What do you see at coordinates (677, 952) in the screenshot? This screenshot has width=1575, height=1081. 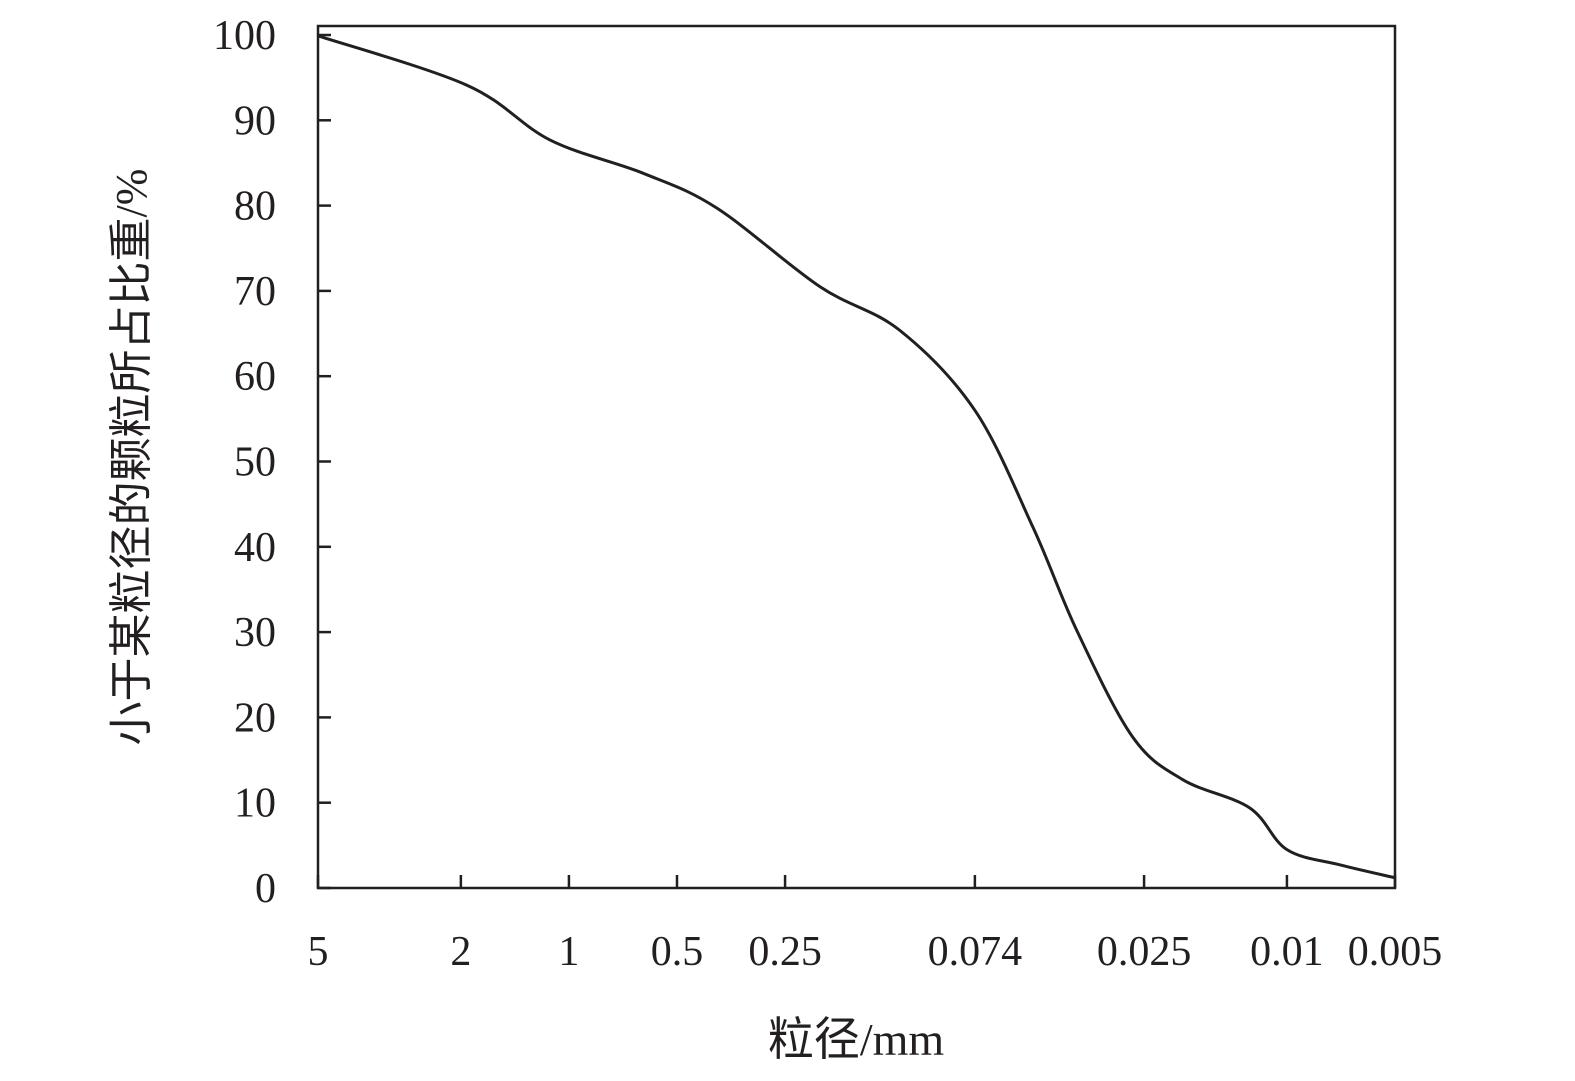 I see `x-tick-label: 0.5` at bounding box center [677, 952].